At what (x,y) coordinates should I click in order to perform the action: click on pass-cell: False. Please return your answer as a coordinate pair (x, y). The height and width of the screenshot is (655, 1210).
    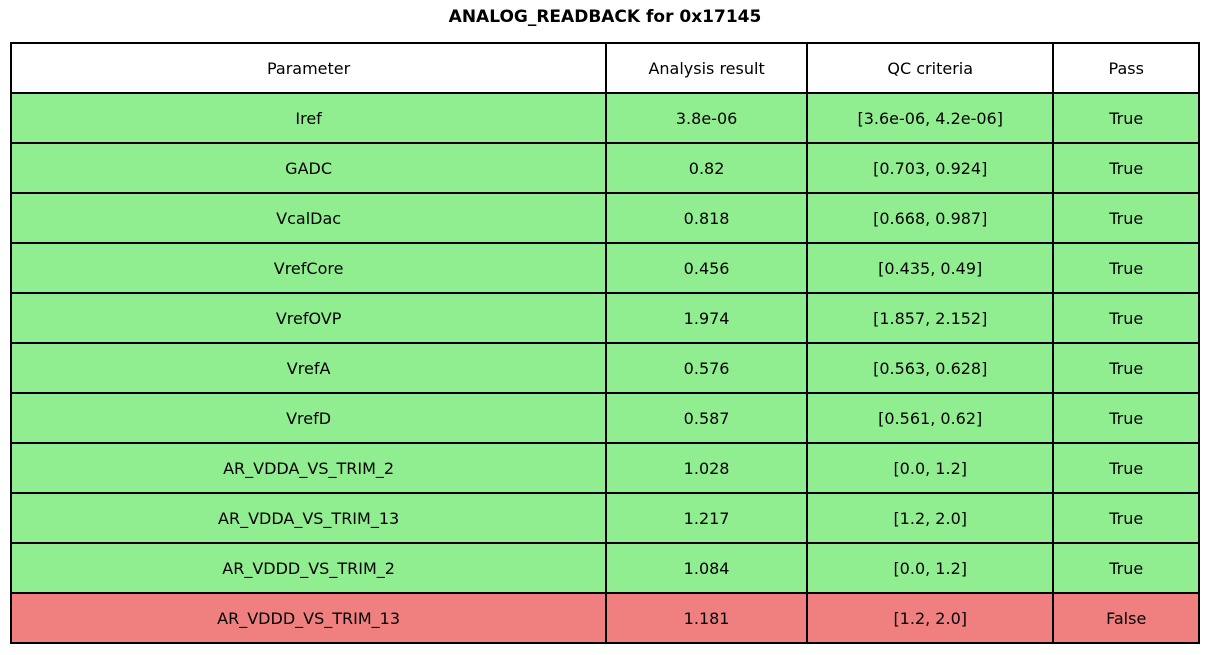
    Looking at the image, I should click on (1126, 618).